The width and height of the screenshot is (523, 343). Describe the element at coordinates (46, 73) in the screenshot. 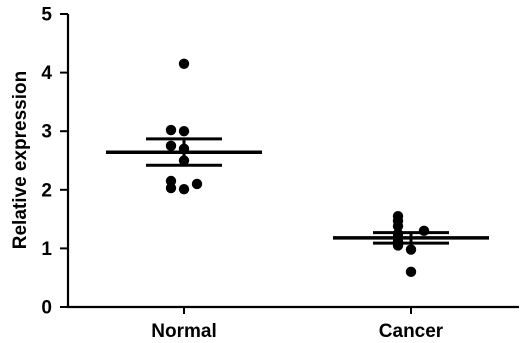

I see `y-tick-label: 4` at that location.